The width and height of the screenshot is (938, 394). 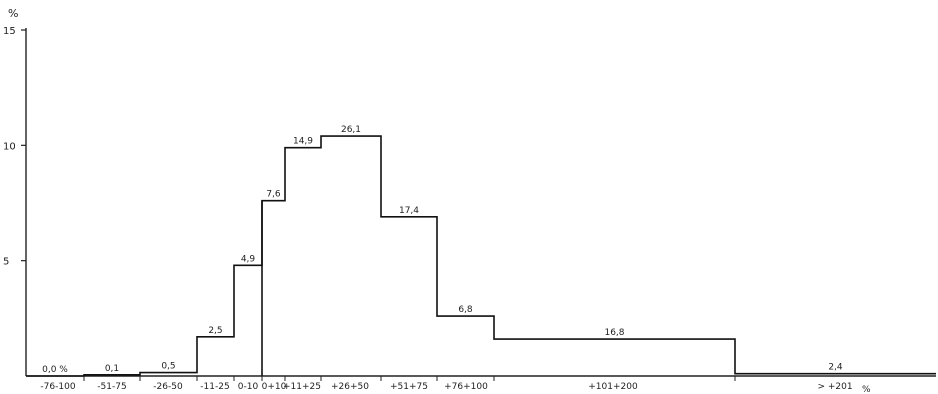 What do you see at coordinates (465, 310) in the screenshot?
I see `data-label: 6,8` at bounding box center [465, 310].